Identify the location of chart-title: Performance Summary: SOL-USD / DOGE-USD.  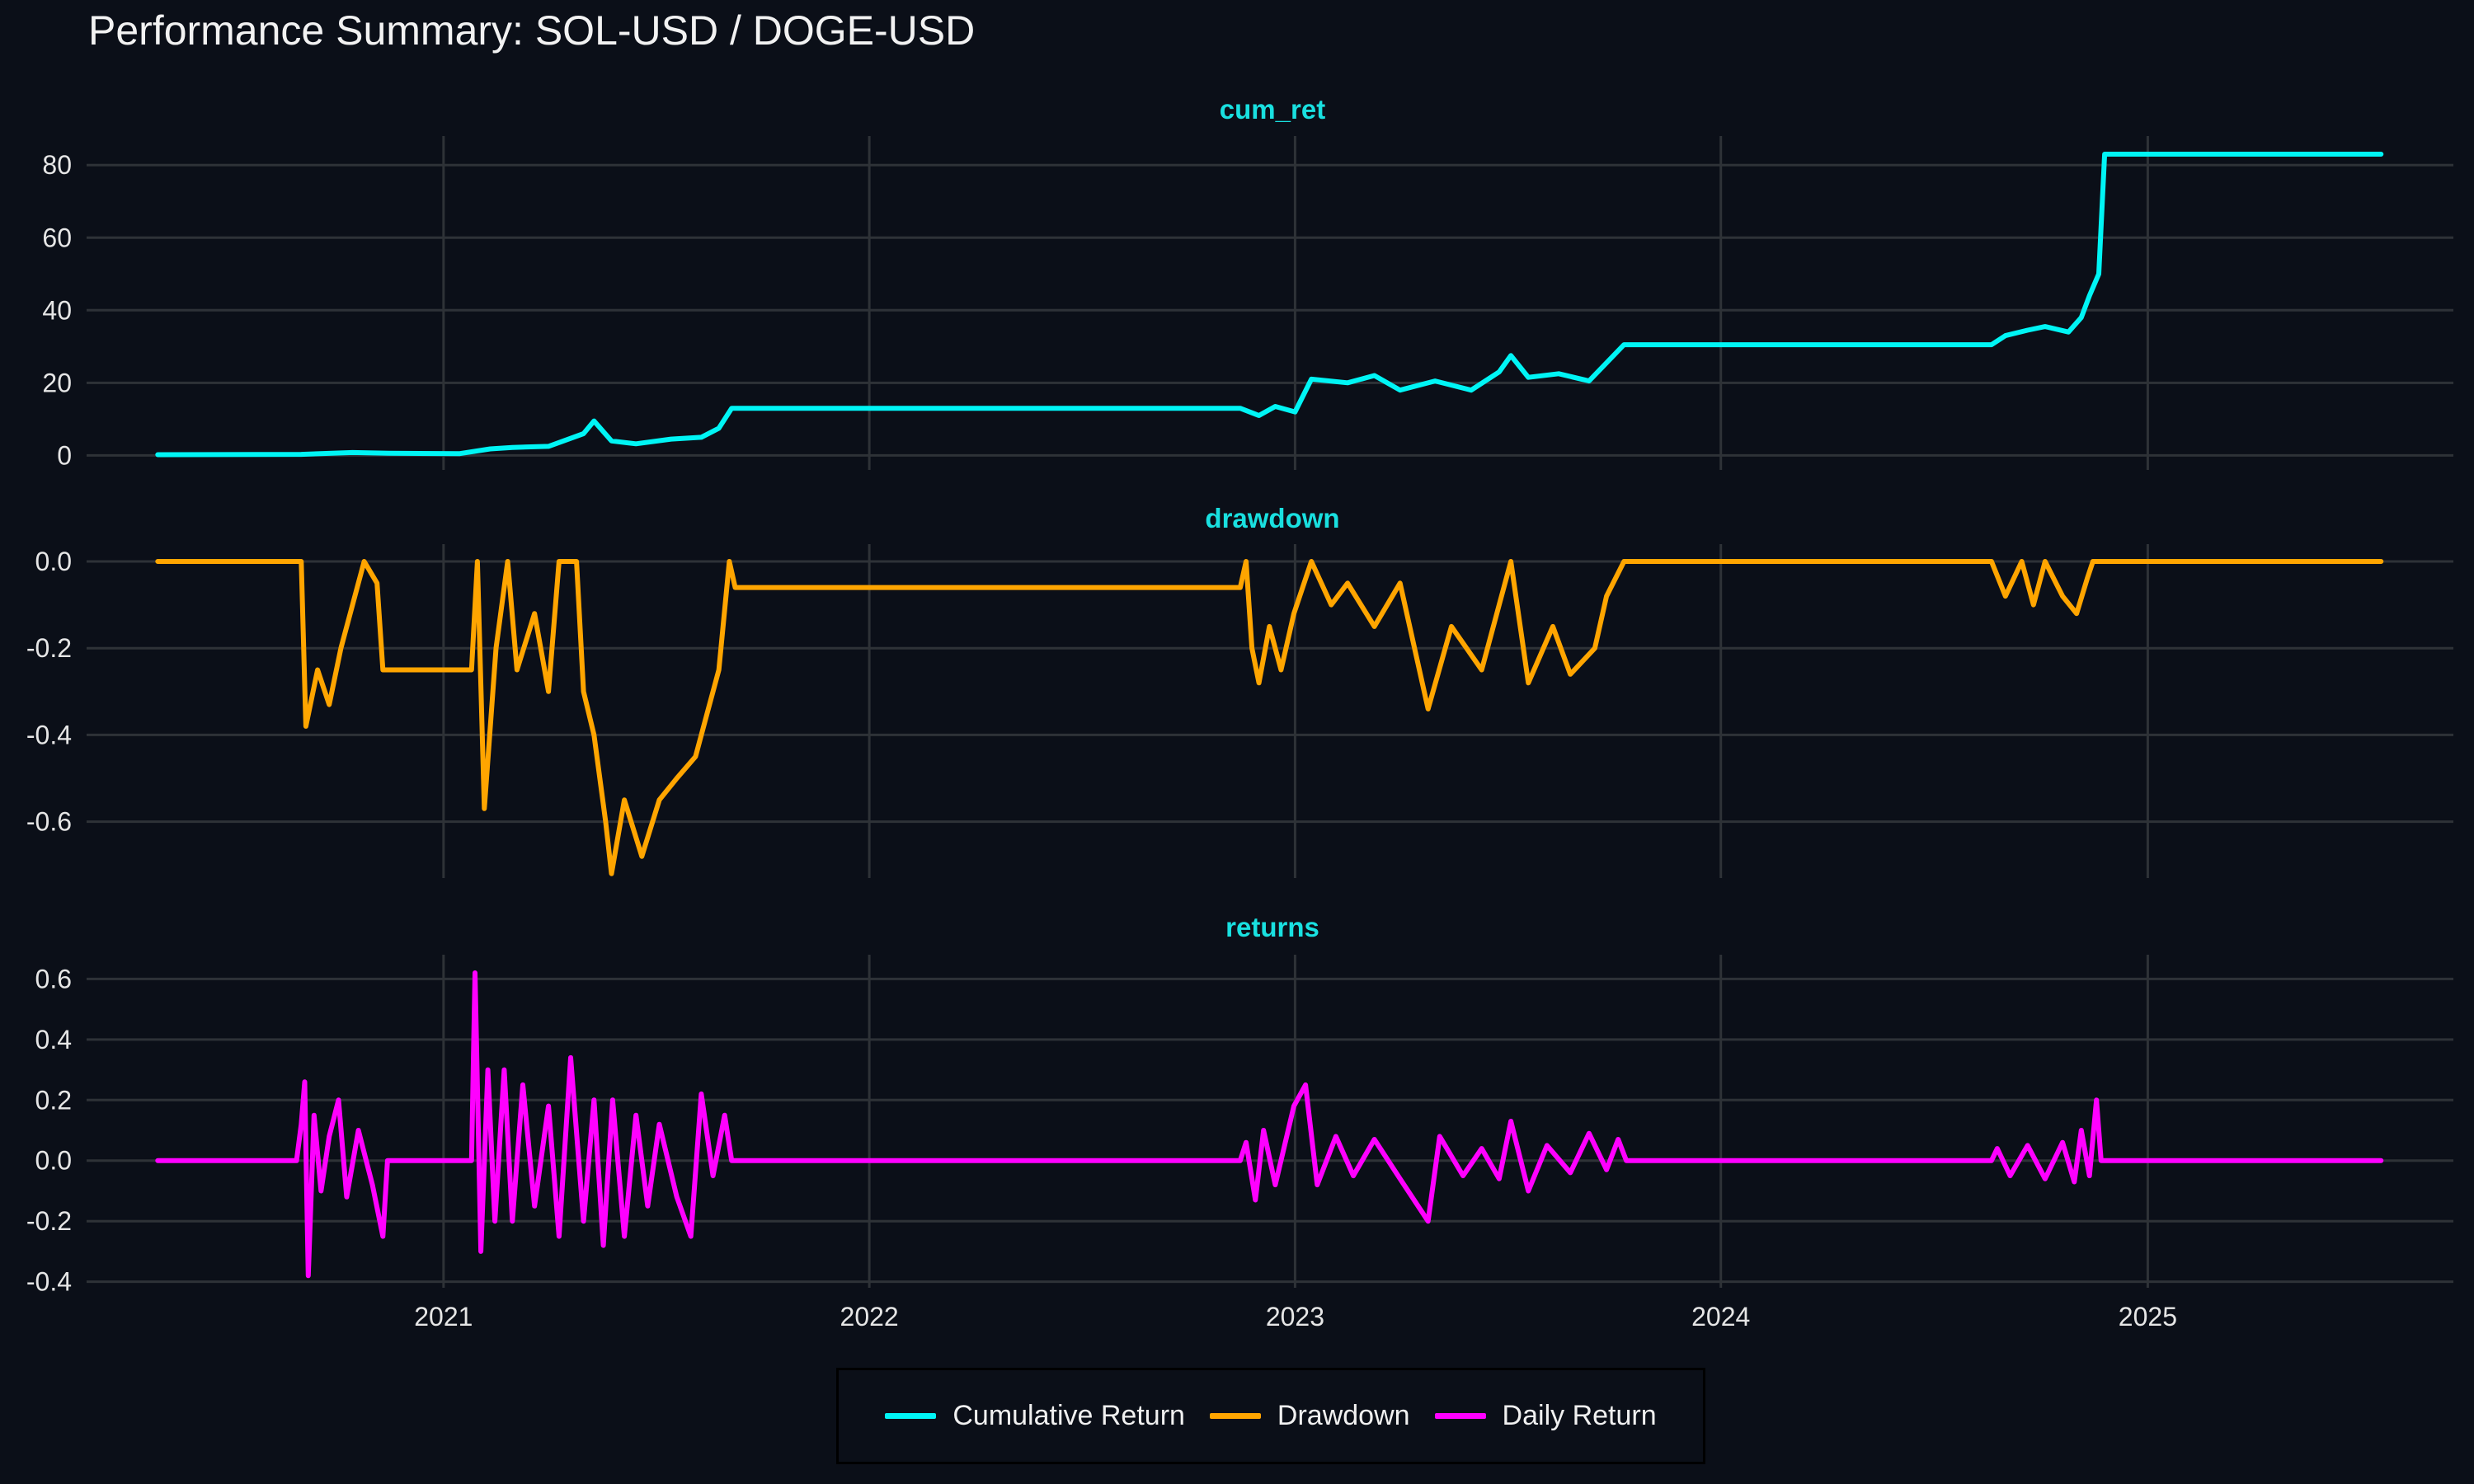
(532, 31).